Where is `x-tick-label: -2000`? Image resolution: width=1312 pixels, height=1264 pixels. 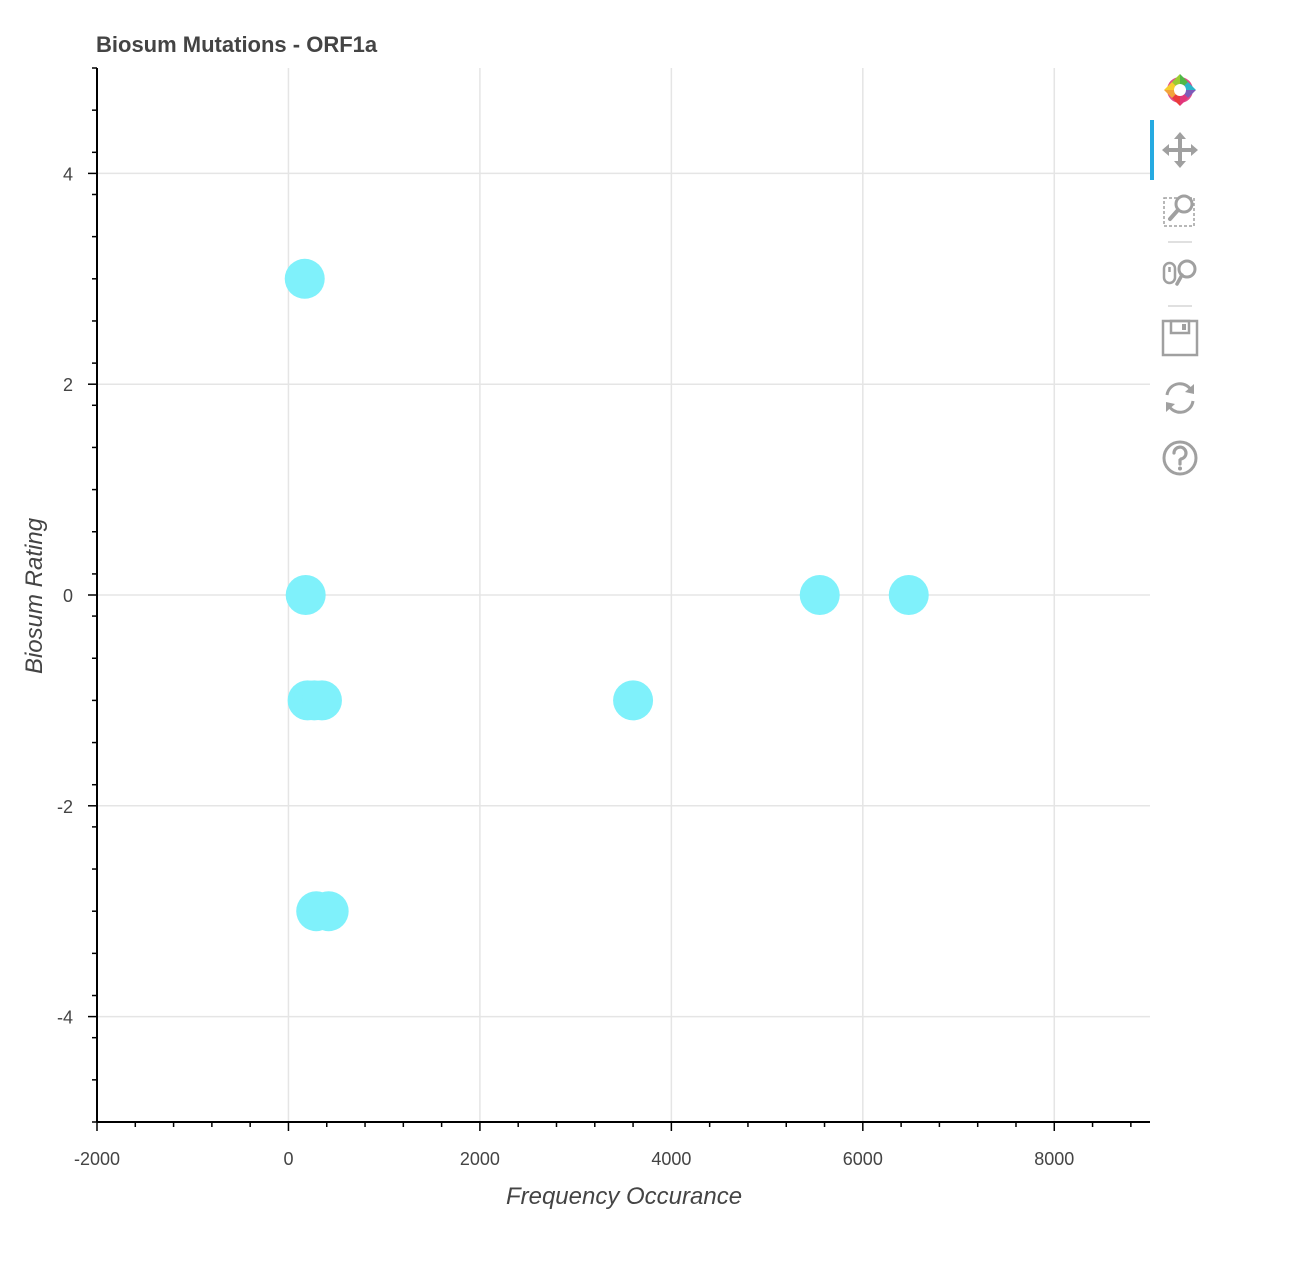 x-tick-label: -2000 is located at coordinates (97, 1159).